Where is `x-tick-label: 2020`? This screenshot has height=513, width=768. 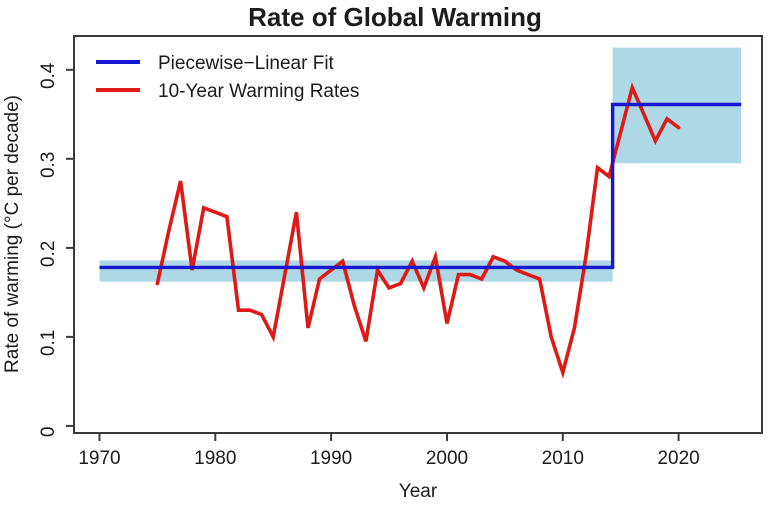
x-tick-label: 2020 is located at coordinates (678, 458).